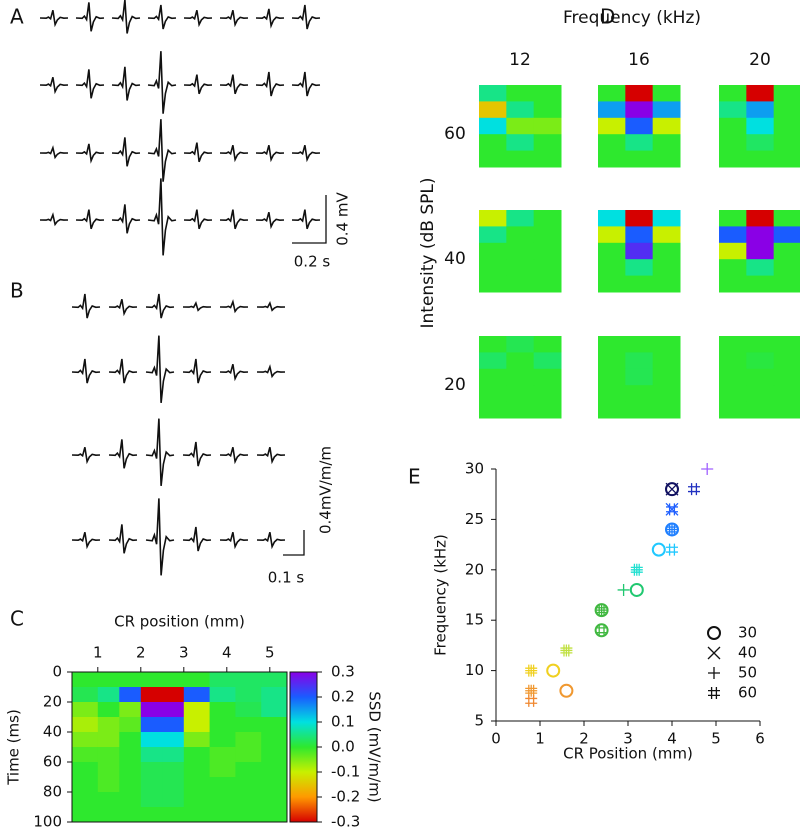  I want to click on legend-label: 30, so click(747, 633).